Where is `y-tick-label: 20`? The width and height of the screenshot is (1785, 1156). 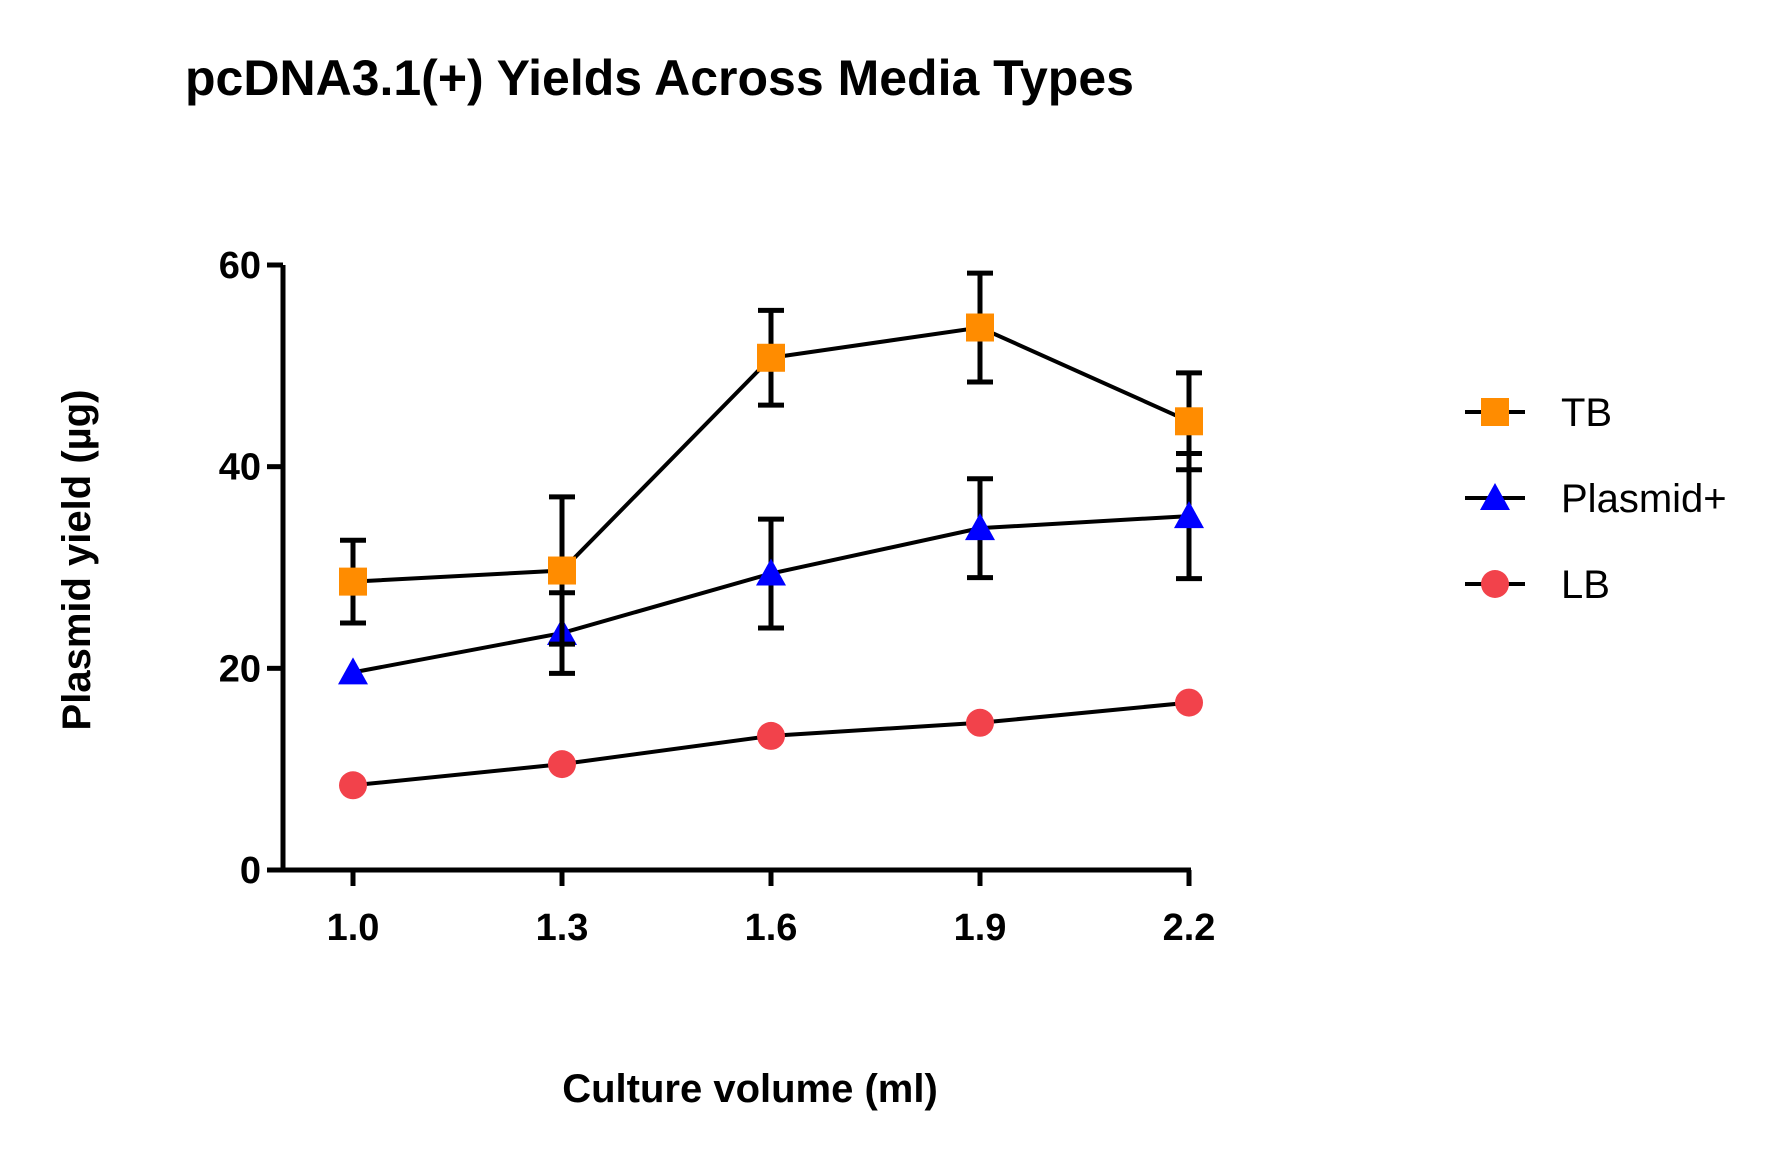 y-tick-label: 20 is located at coordinates (240, 669).